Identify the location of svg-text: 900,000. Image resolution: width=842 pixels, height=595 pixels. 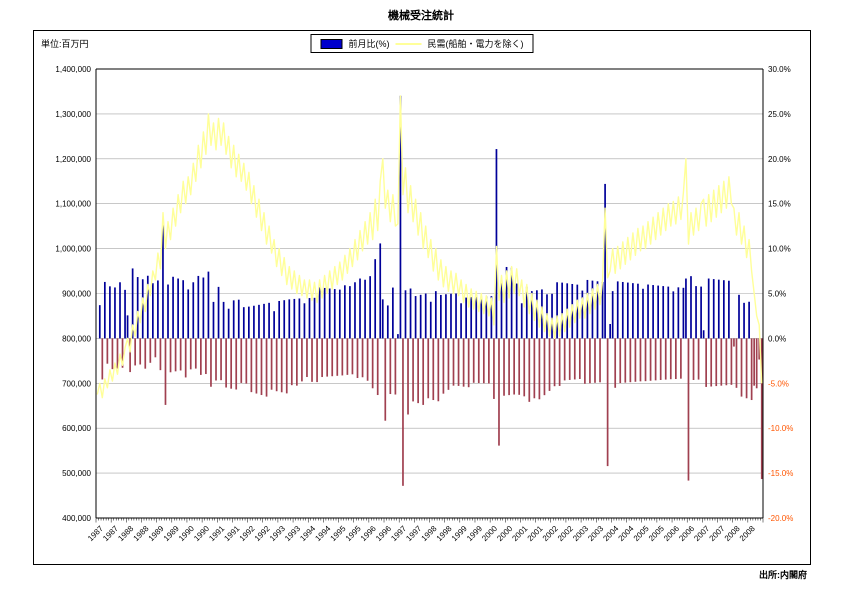
(76, 294).